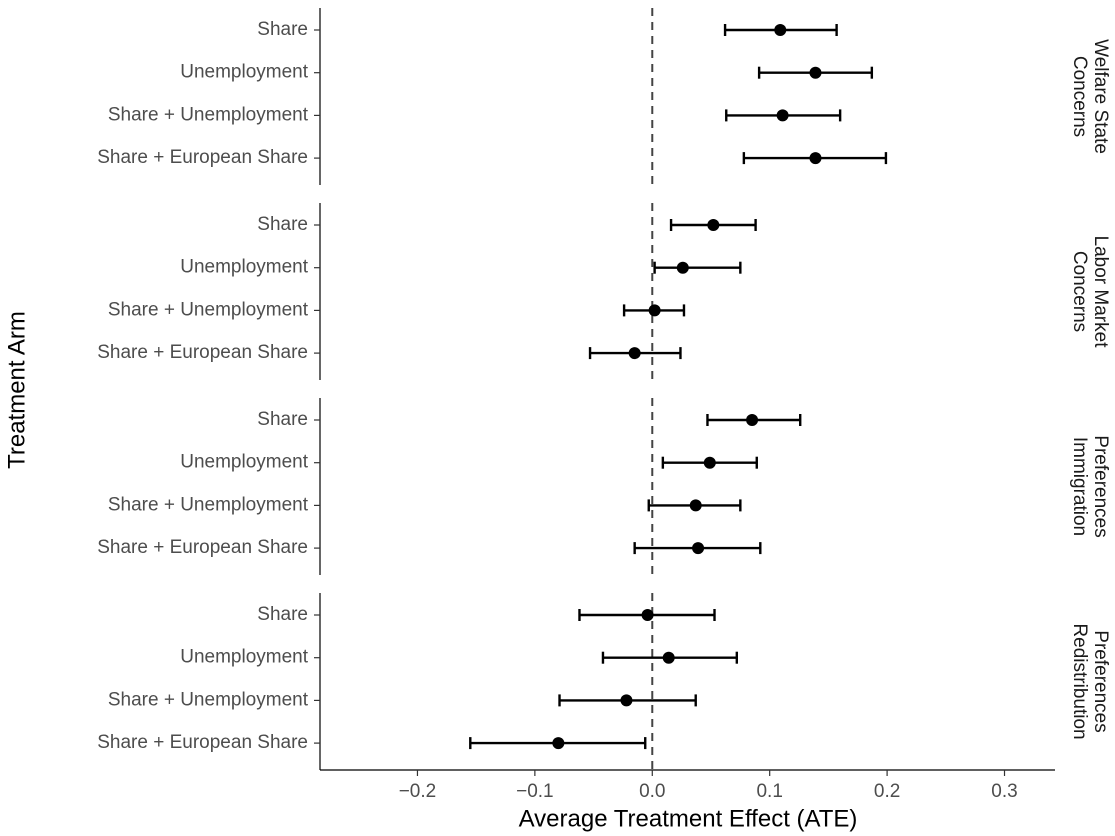 The width and height of the screenshot is (1115, 836). I want to click on x-tick-label: −0.2, so click(418, 791).